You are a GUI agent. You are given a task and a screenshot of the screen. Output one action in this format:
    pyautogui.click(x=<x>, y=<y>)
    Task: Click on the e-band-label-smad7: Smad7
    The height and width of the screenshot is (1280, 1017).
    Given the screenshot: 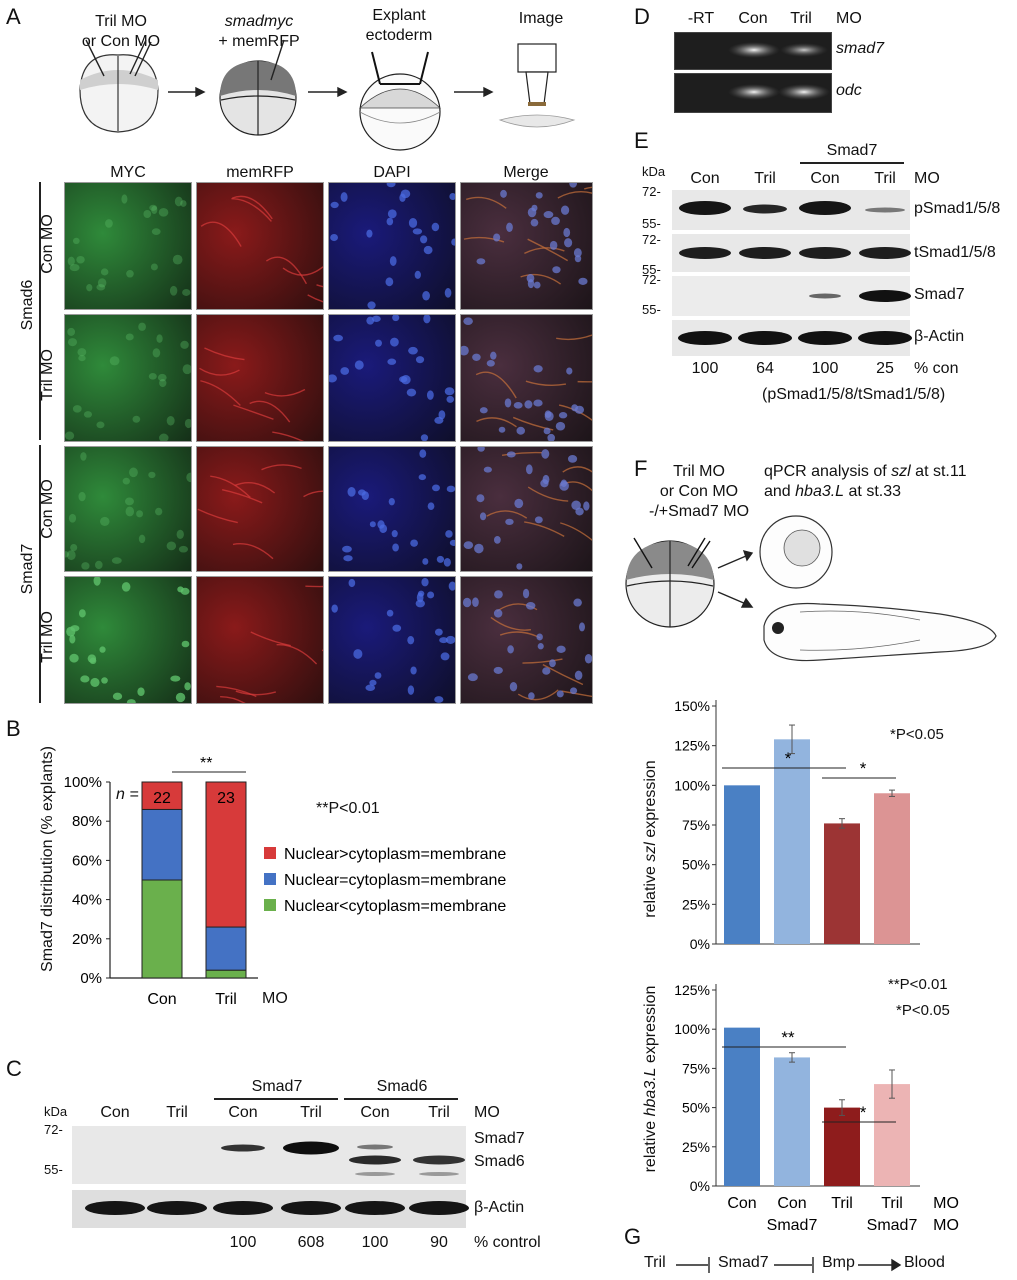 What is the action you would take?
    pyautogui.click(x=939, y=294)
    